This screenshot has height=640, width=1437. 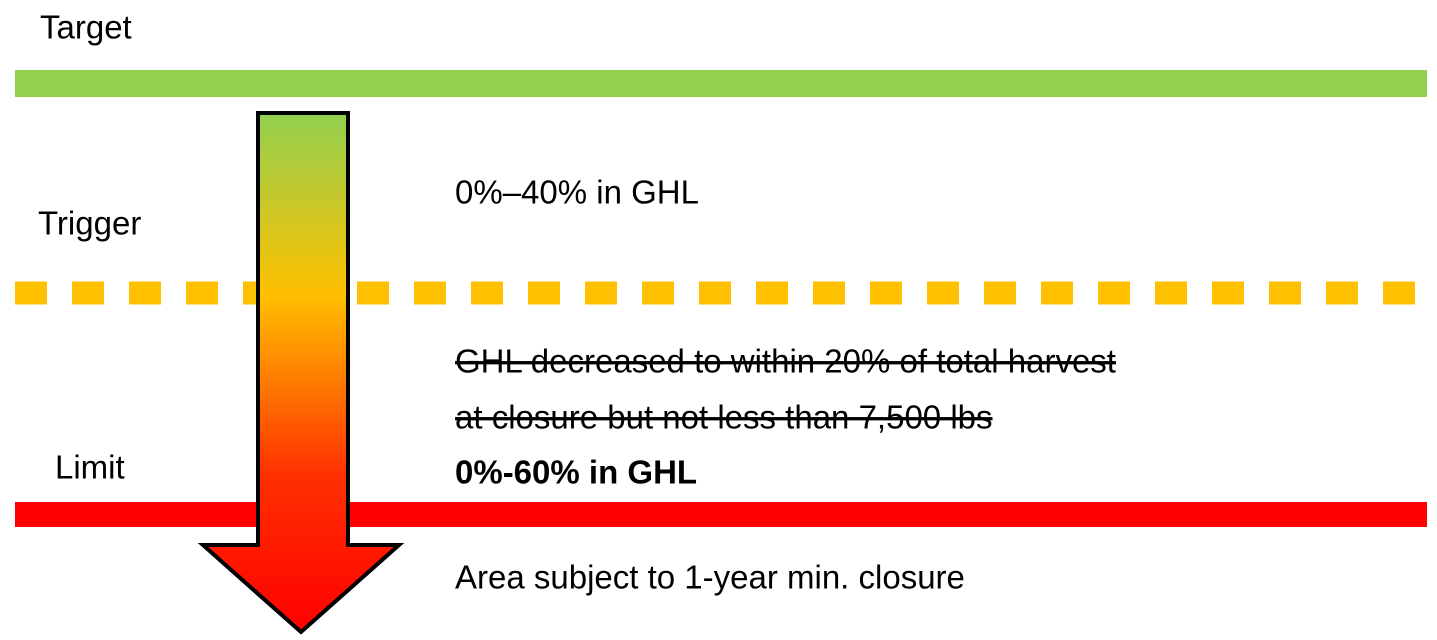 What do you see at coordinates (710, 577) in the screenshot?
I see `zone-text: Area subject to 1-year min. closure` at bounding box center [710, 577].